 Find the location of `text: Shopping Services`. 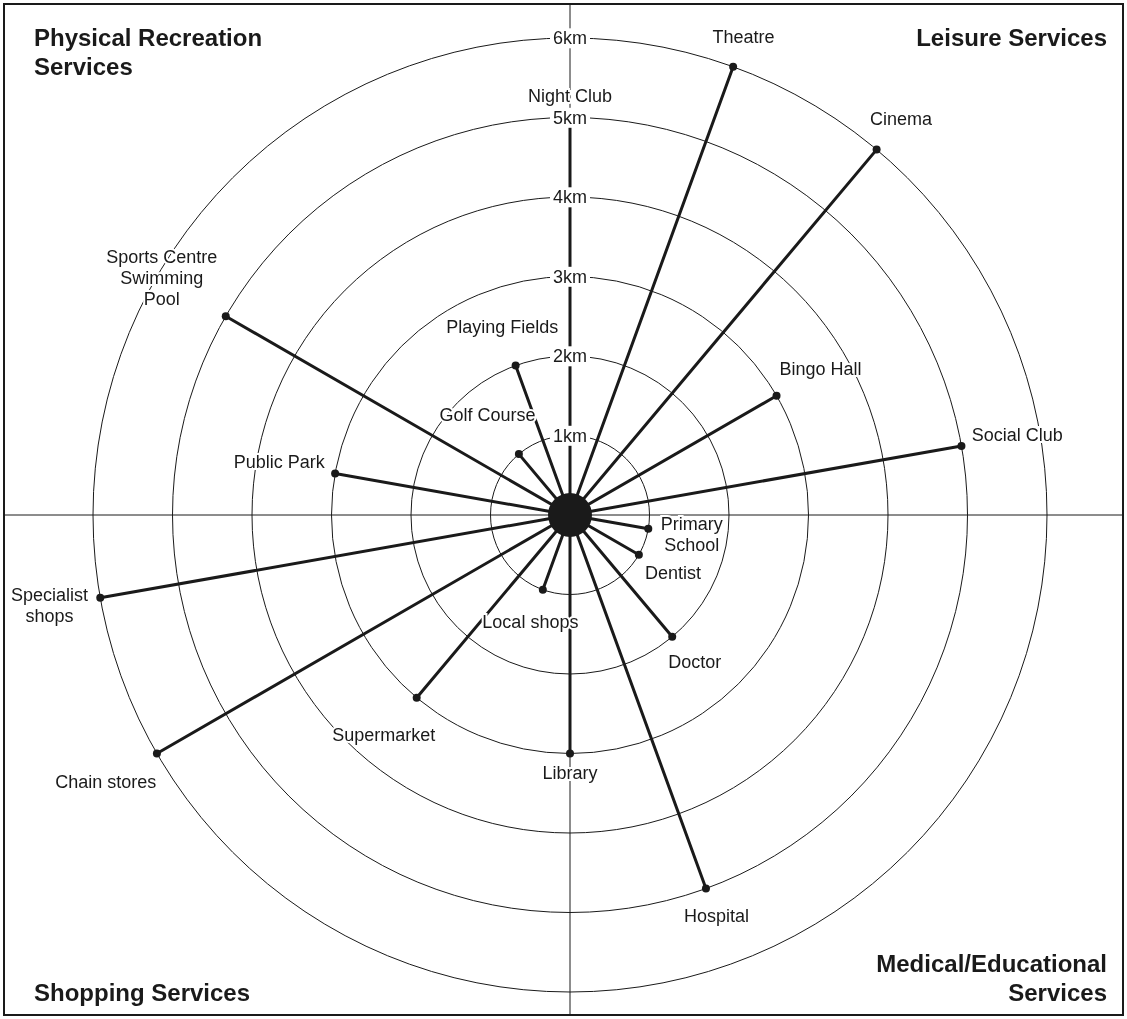

text: Shopping Services is located at coordinates (142, 992).